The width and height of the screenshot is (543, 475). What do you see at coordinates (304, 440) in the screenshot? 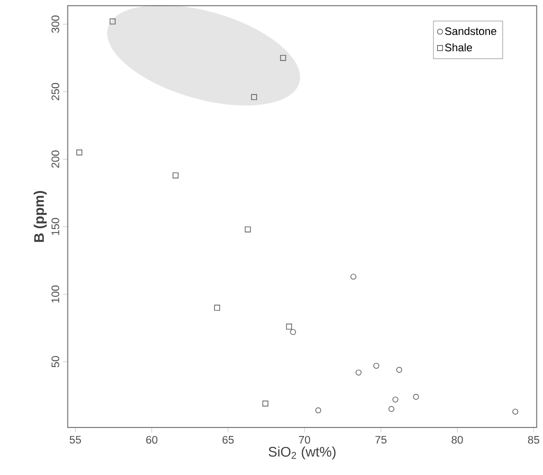
I see `x-tick-label: 70` at bounding box center [304, 440].